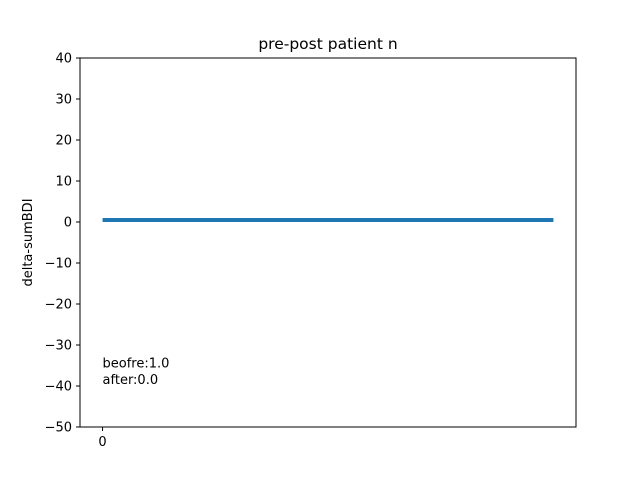 The image size is (640, 480). I want to click on y-tick-label: 30, so click(63, 100).